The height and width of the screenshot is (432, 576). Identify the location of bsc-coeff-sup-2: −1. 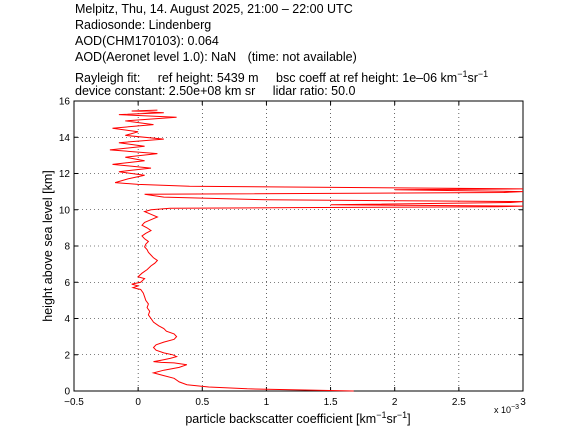
(483, 74).